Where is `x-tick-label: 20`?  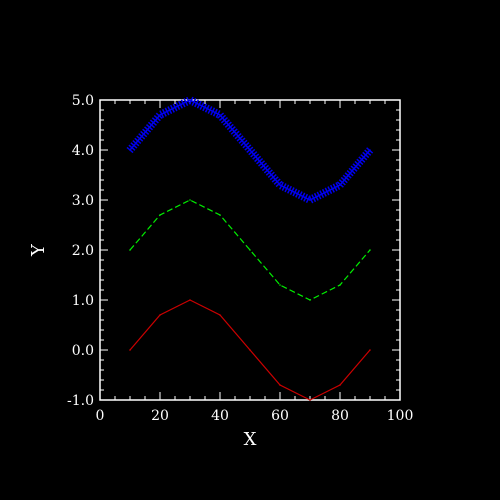
x-tick-label: 20 is located at coordinates (160, 416).